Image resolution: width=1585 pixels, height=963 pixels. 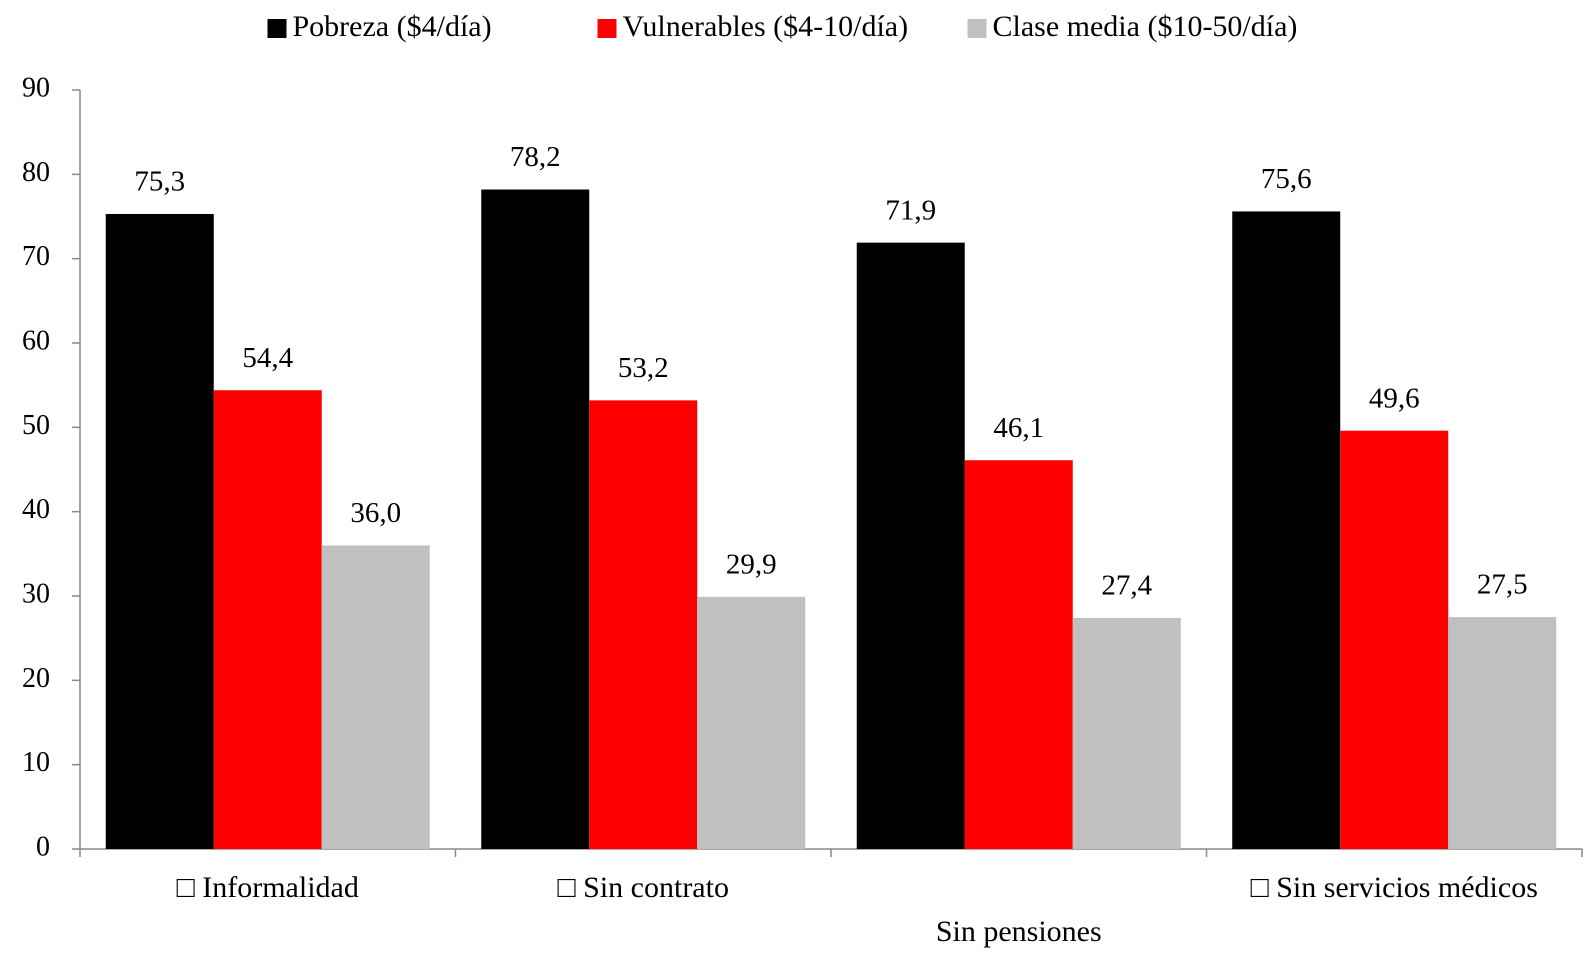 I want to click on y-tick-label: 60, so click(x=36, y=340).